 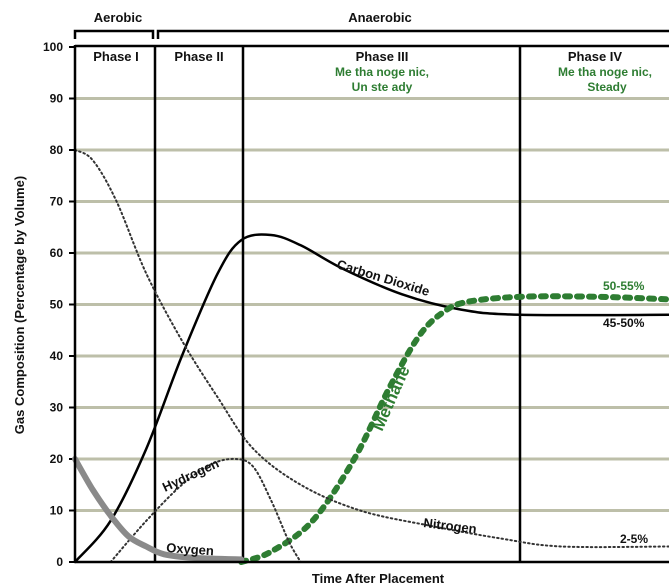 I want to click on y-tick-label-40: 40, so click(x=57, y=356).